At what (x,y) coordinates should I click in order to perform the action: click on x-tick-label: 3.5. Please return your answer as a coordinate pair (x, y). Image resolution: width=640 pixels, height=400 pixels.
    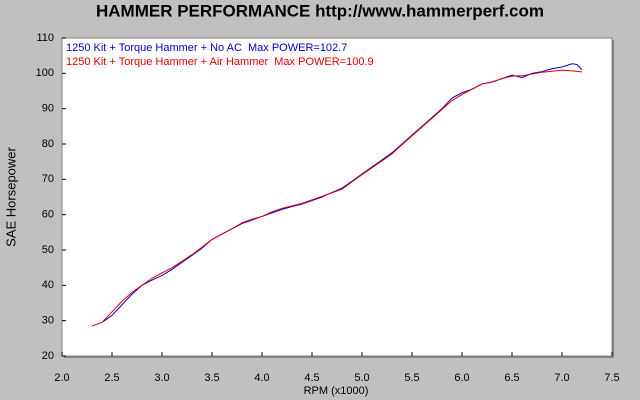
    Looking at the image, I should click on (211, 378).